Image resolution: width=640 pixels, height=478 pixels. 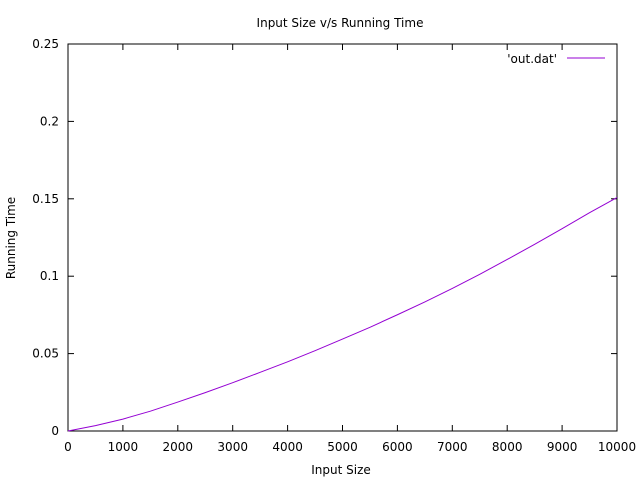 I want to click on x-axis-label: Input Size, so click(x=341, y=470).